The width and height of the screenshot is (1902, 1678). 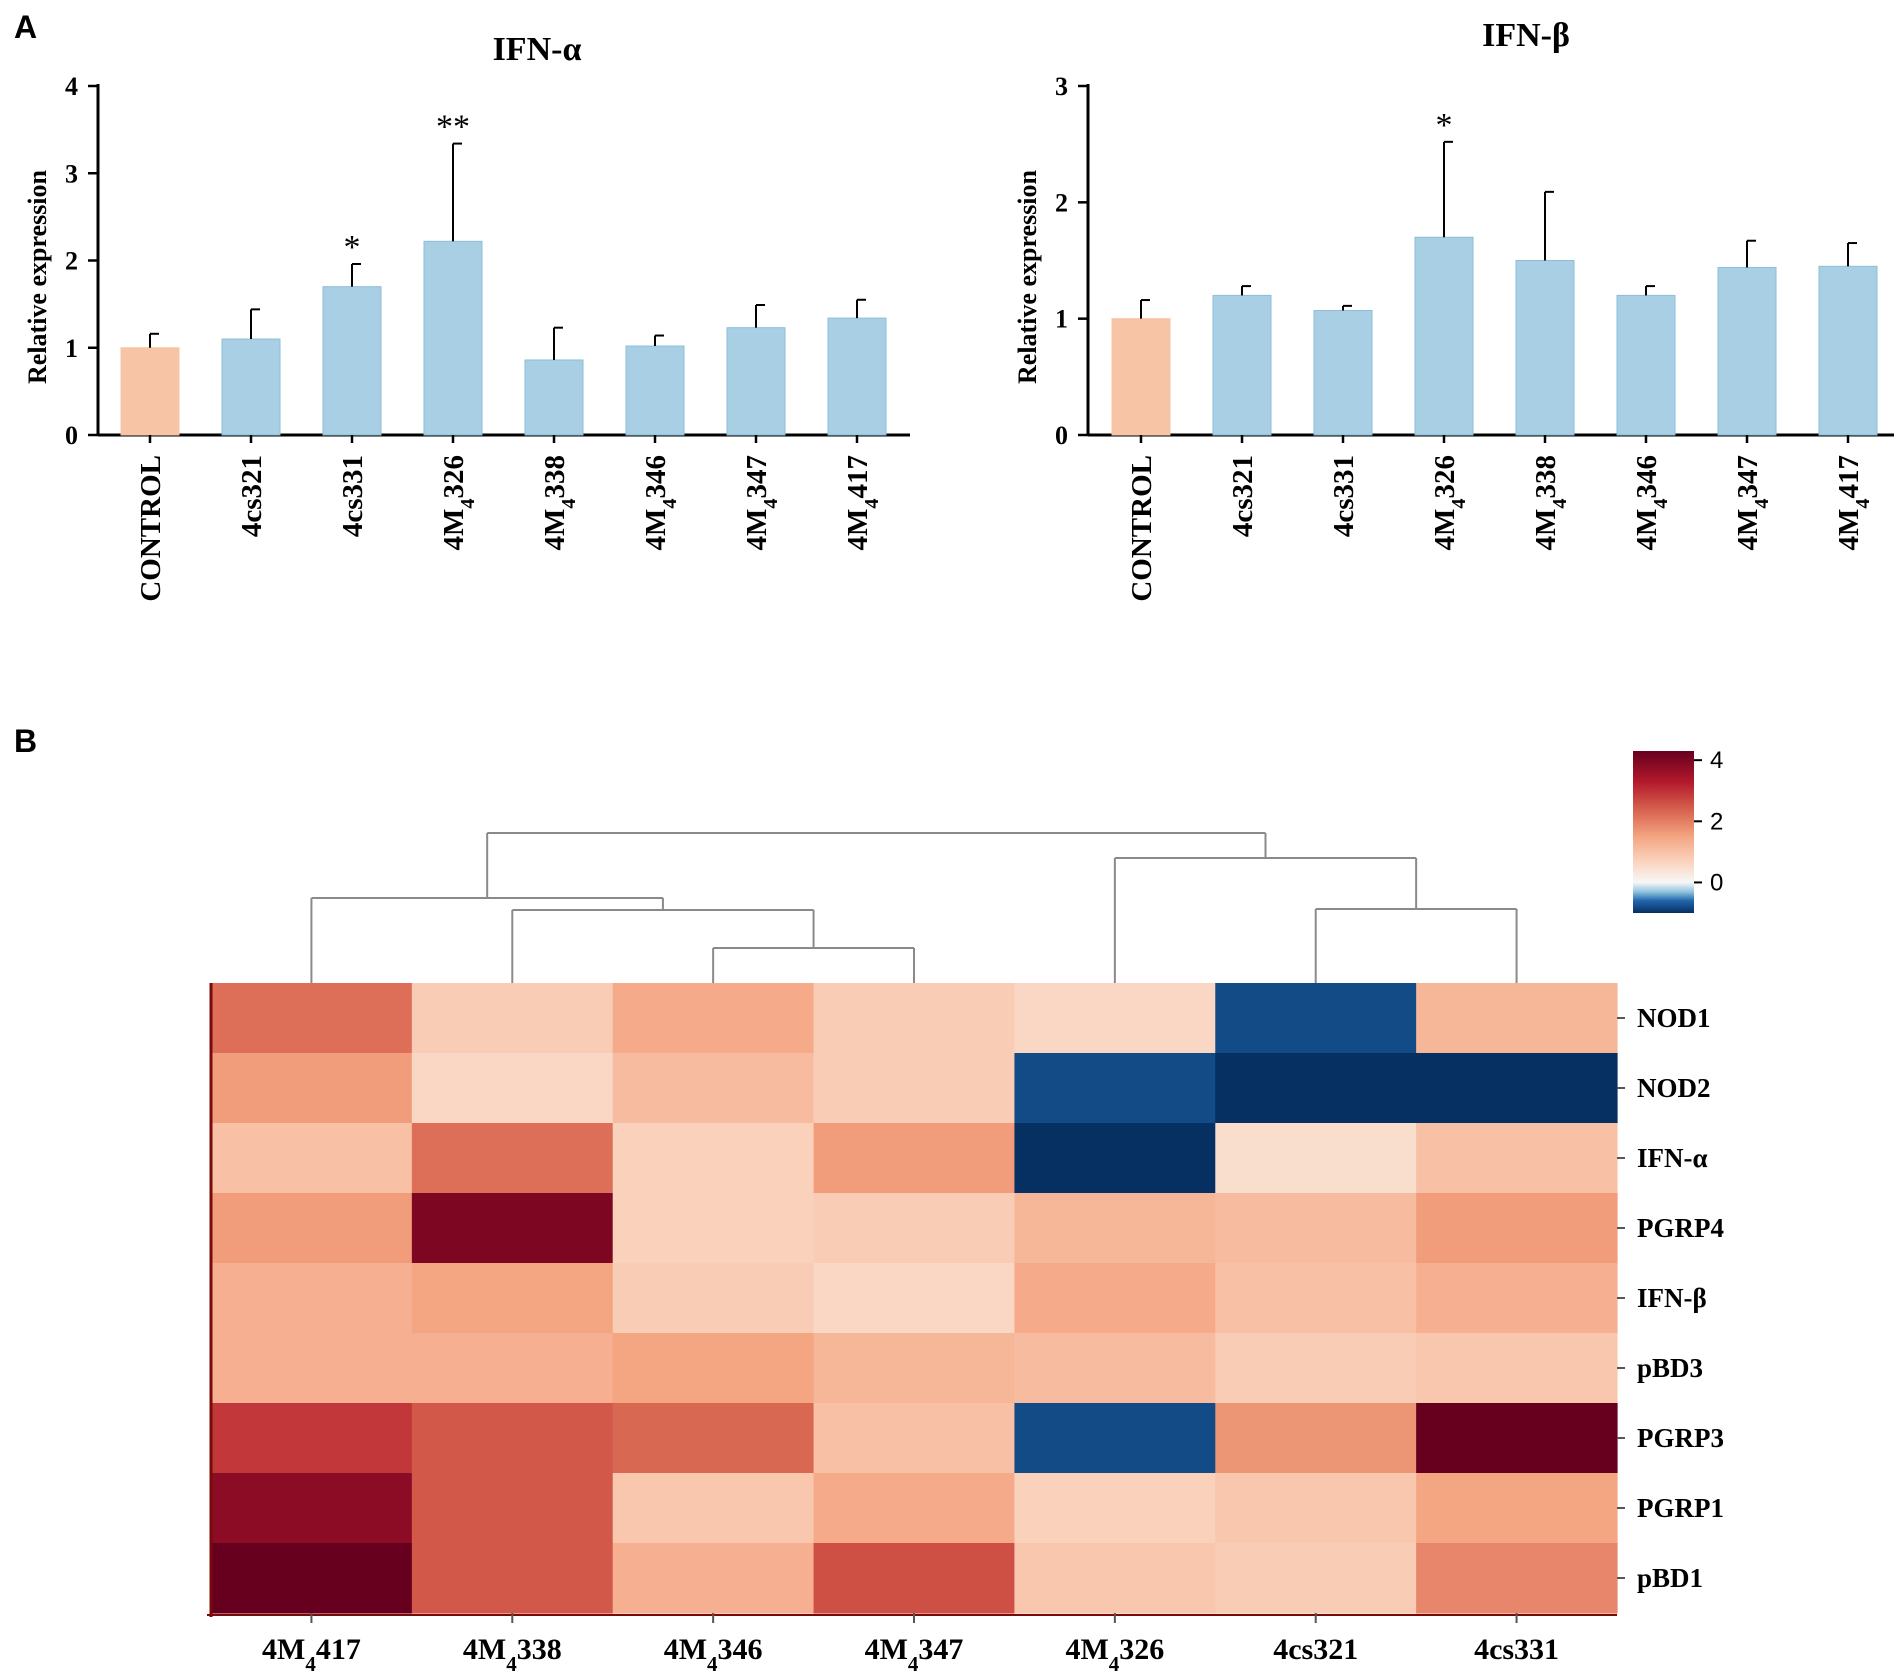 I want to click on significance-marker: *, so click(x=1444, y=125).